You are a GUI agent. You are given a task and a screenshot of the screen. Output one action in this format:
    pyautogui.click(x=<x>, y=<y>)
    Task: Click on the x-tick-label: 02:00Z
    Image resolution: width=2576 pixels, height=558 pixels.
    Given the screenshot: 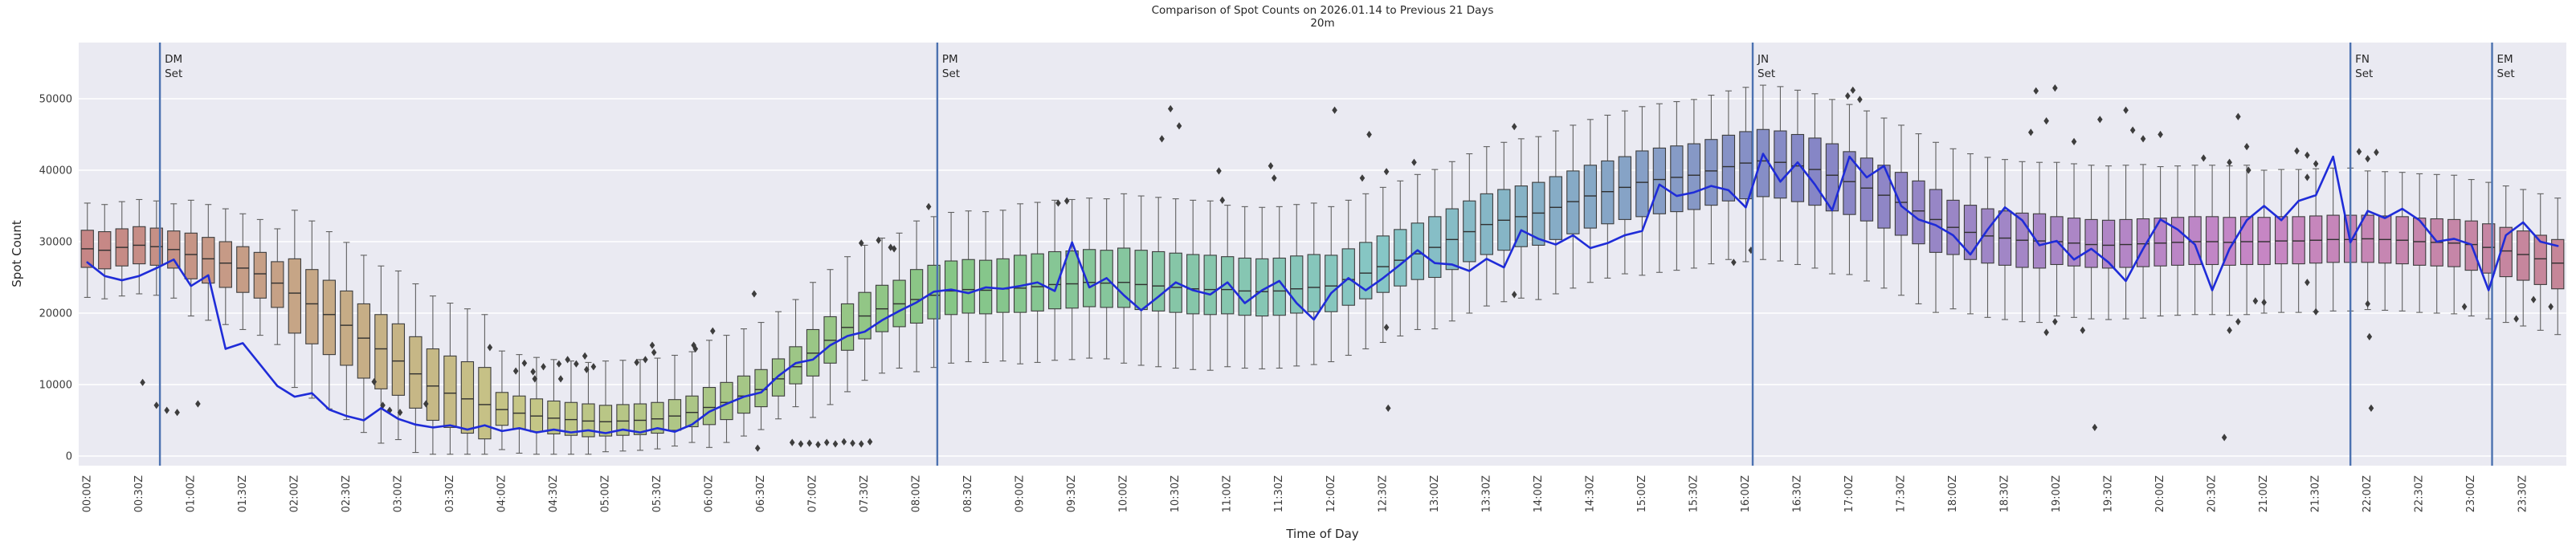 What is the action you would take?
    pyautogui.click(x=294, y=493)
    